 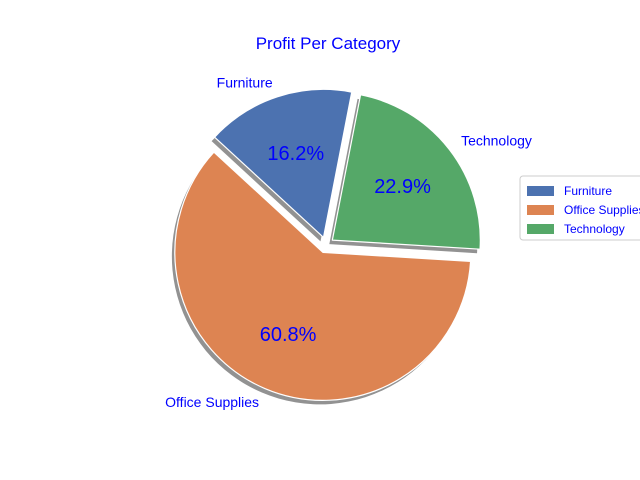 What do you see at coordinates (402, 187) in the screenshot?
I see `percent-label-technology: 22.9%` at bounding box center [402, 187].